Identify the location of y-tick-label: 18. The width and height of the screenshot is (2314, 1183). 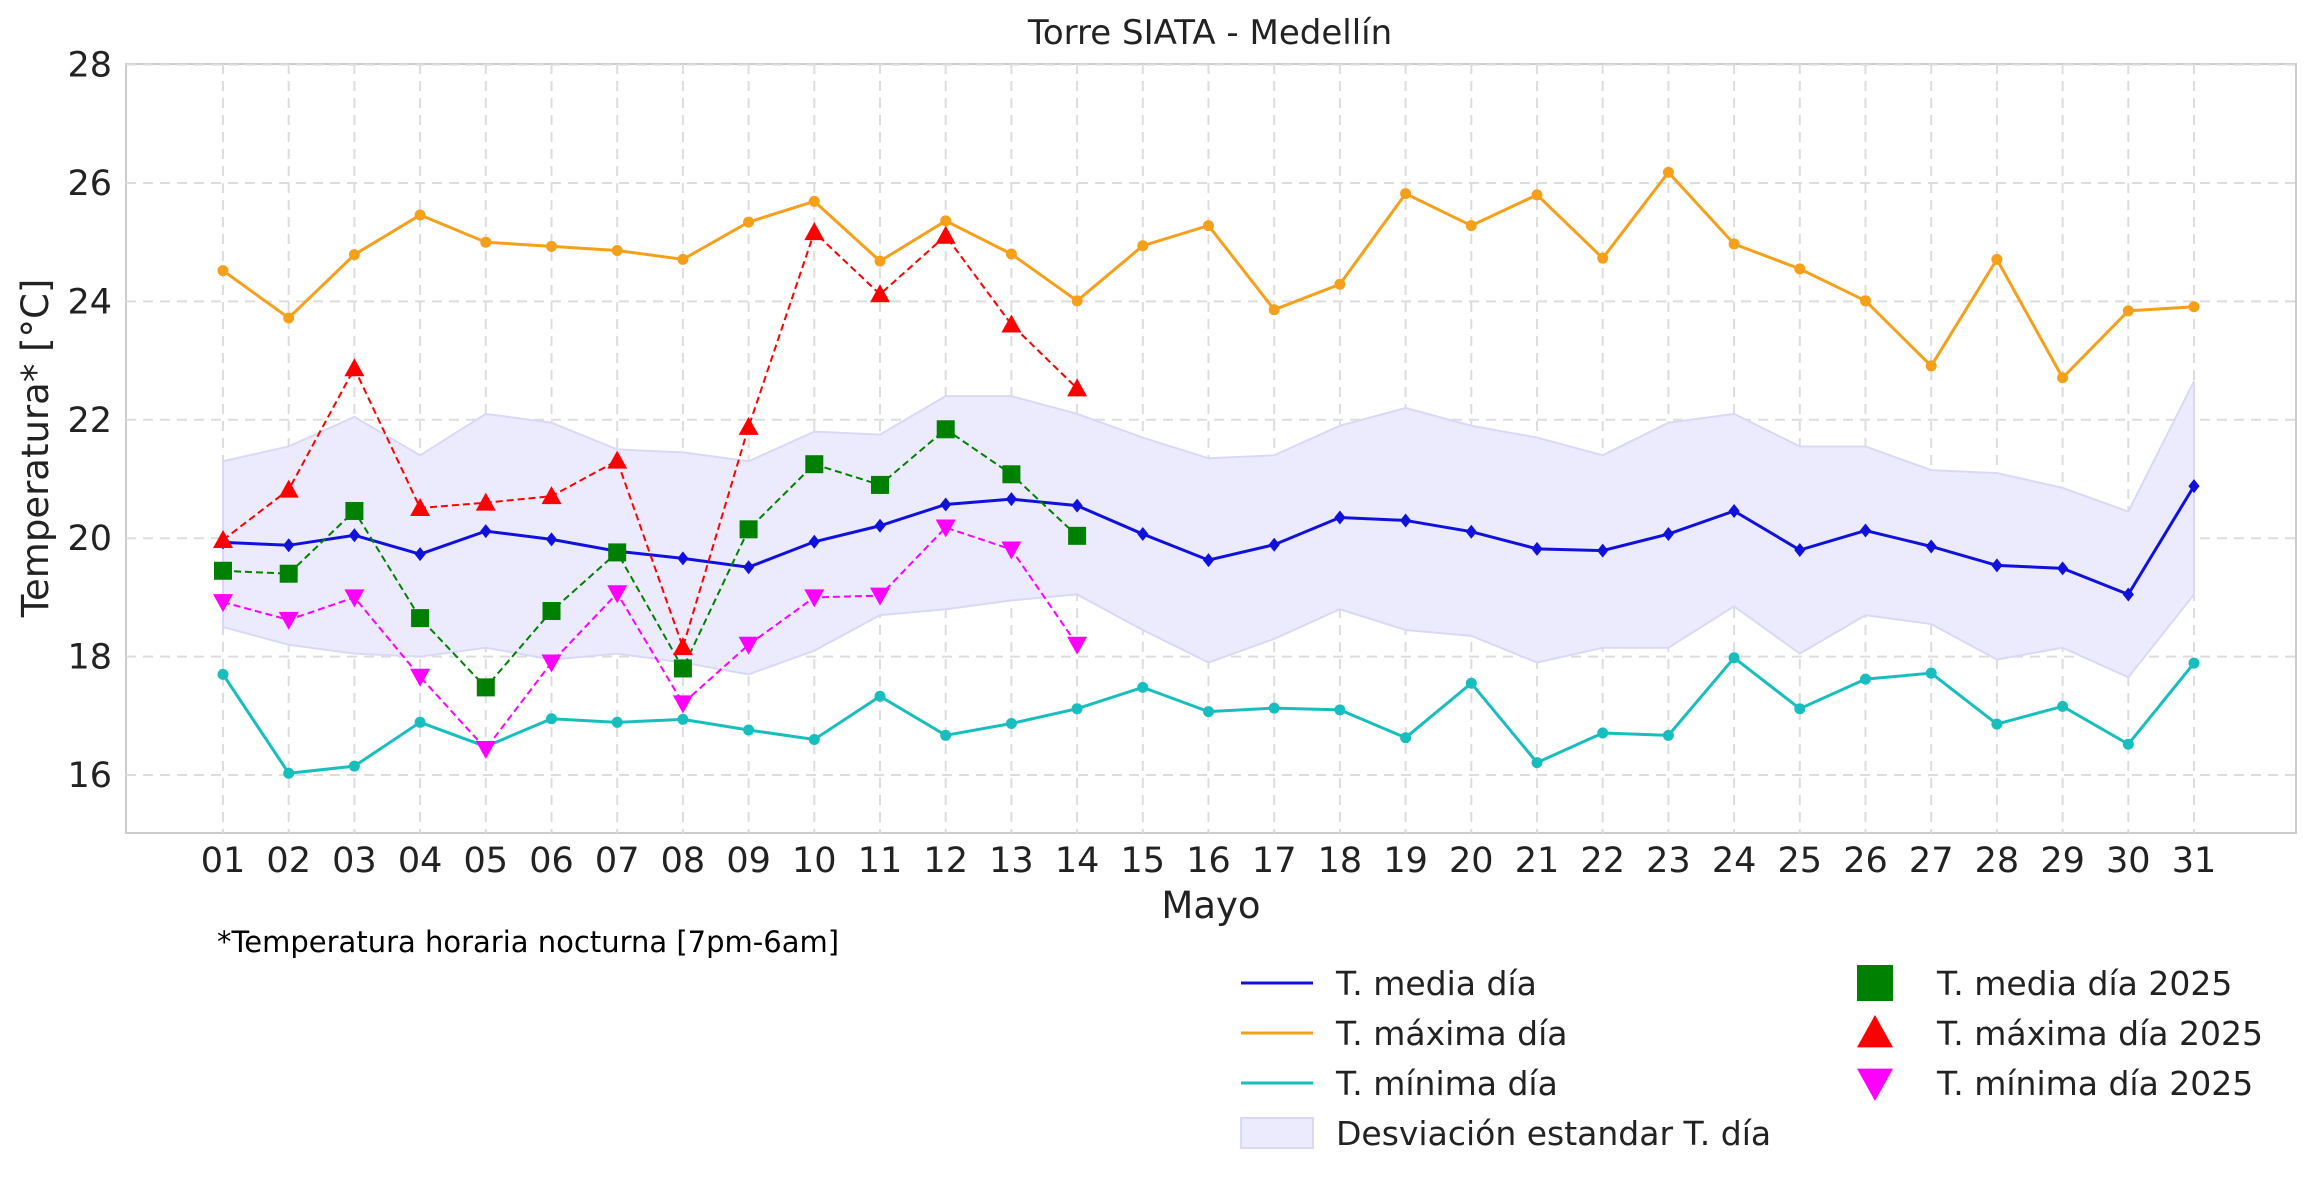
(89, 658).